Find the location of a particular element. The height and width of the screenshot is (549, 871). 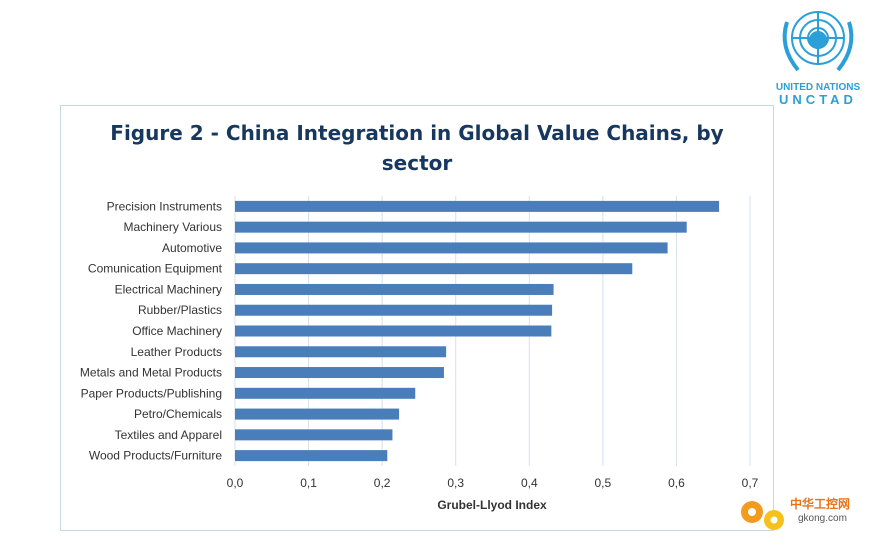

x-axis-label: Grubel-Llyod Index is located at coordinates (492, 505).